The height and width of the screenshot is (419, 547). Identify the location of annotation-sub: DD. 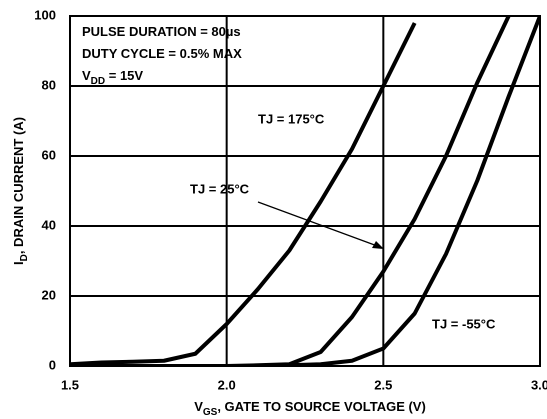
(98, 81).